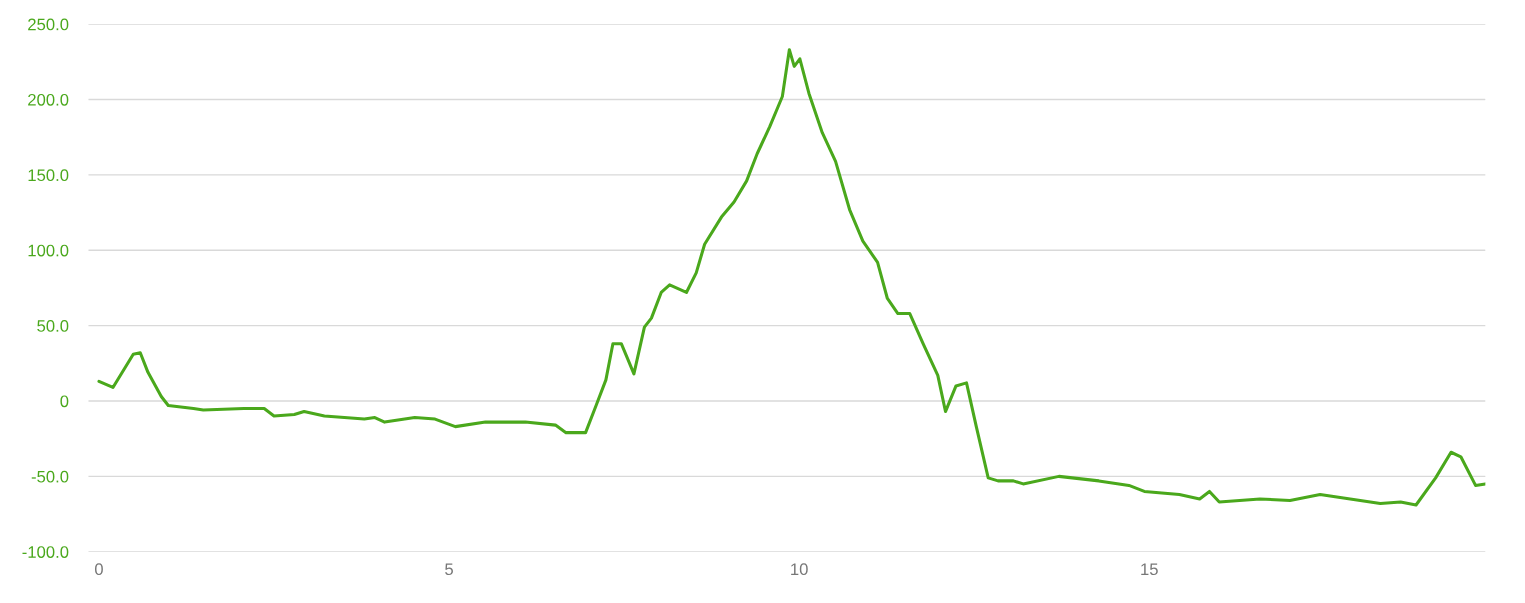 The height and width of the screenshot is (603, 1525). What do you see at coordinates (1149, 569) in the screenshot?
I see `x-tick-label: 15` at bounding box center [1149, 569].